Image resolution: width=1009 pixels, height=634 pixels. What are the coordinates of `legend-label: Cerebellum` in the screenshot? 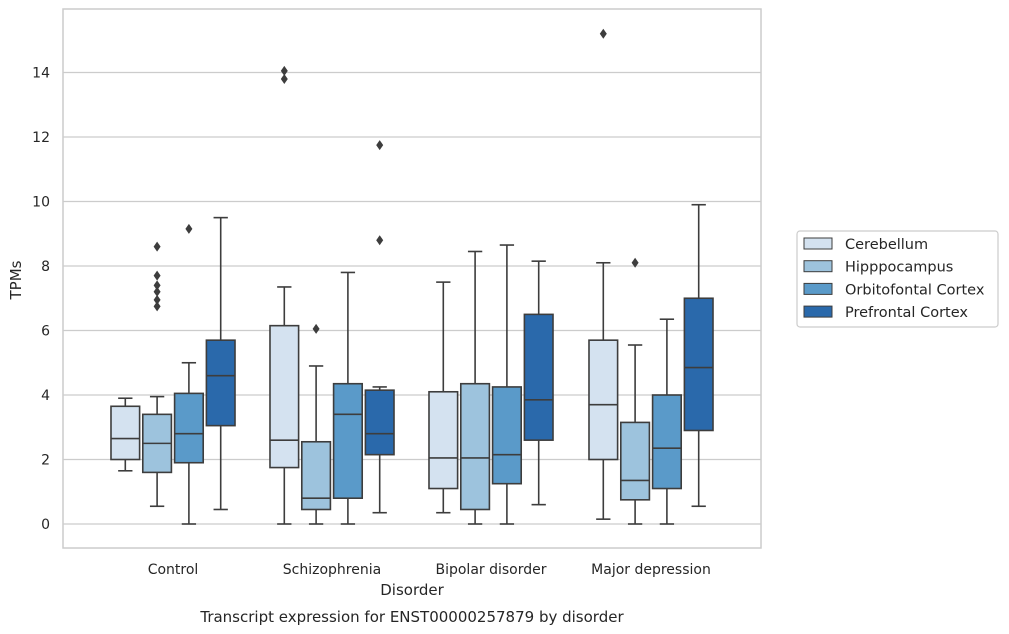 It's located at (886, 245).